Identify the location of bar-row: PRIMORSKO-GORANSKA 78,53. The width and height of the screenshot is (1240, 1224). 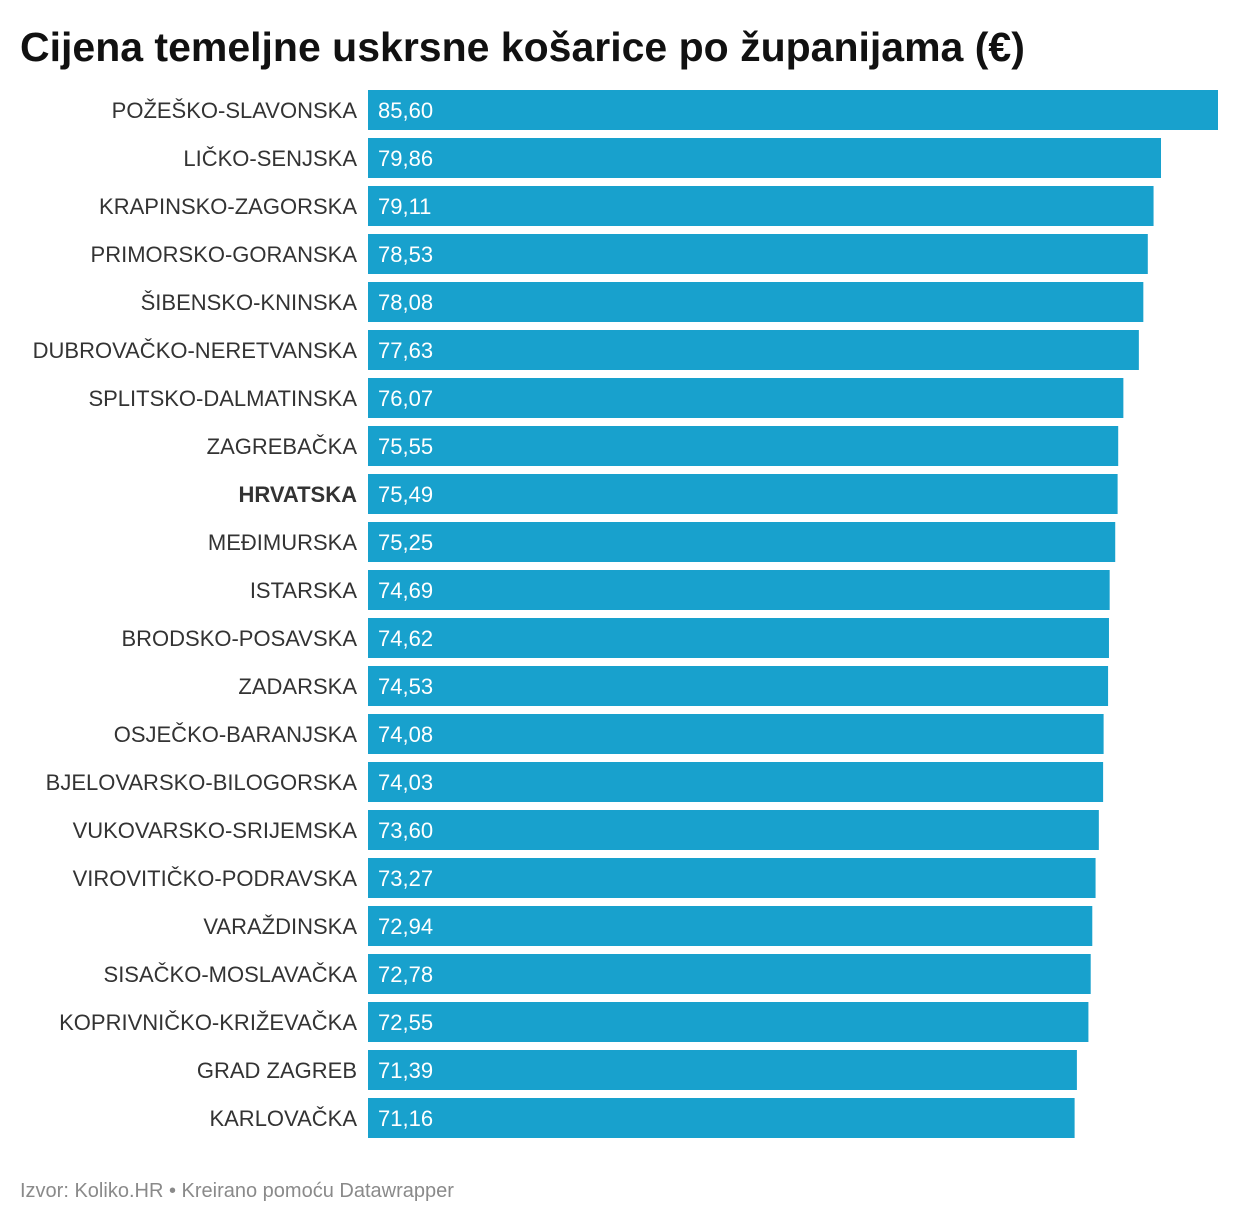
(619, 254).